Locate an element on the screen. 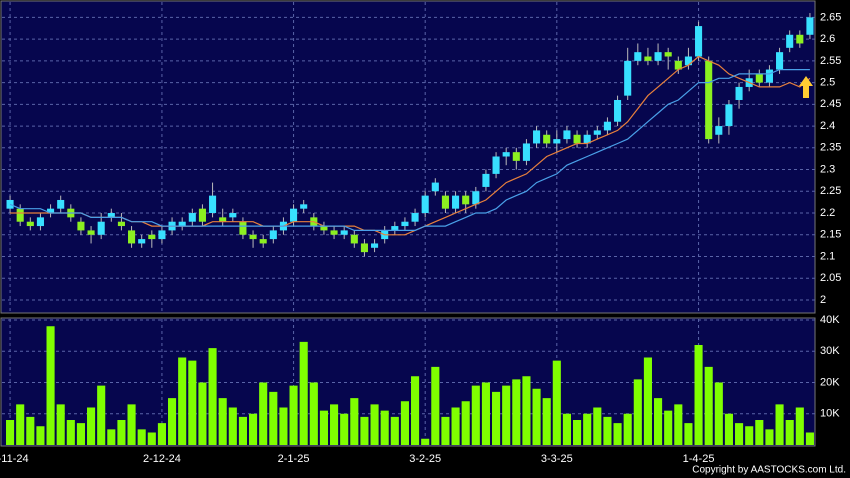 The height and width of the screenshot is (478, 850). x-tick-label: 1-11-24 is located at coordinates (14, 459).